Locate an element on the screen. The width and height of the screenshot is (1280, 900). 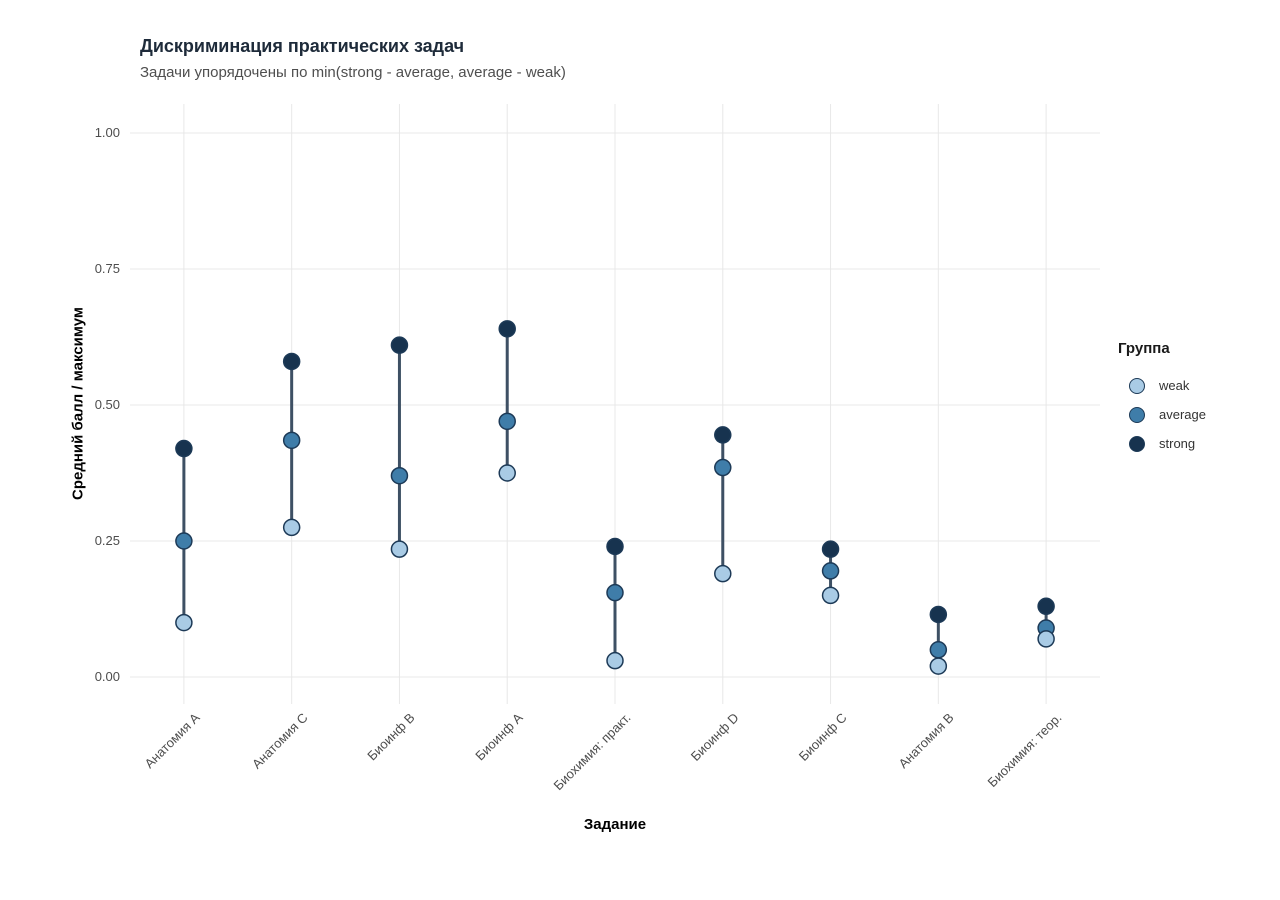
y-tick-label: 1.00 is located at coordinates (107, 132).